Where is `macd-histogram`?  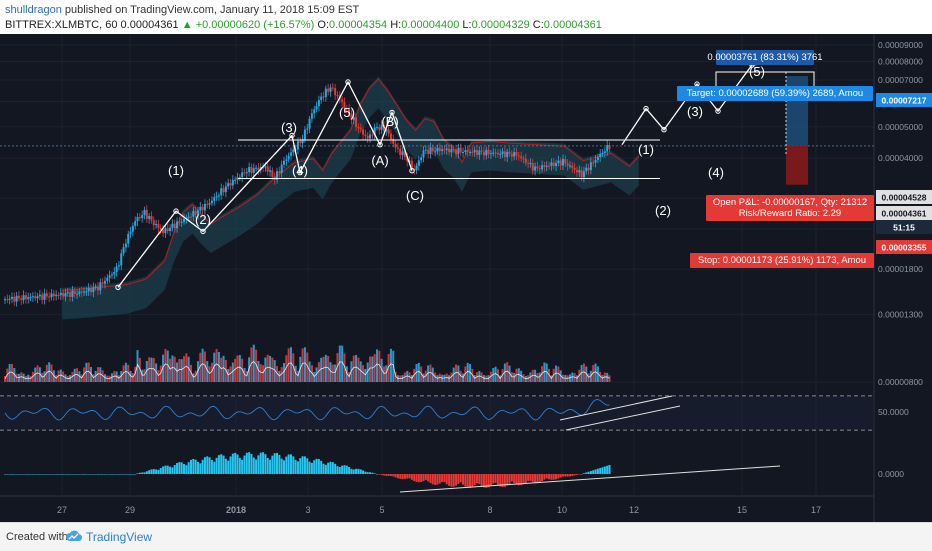 macd-histogram is located at coordinates (307, 470).